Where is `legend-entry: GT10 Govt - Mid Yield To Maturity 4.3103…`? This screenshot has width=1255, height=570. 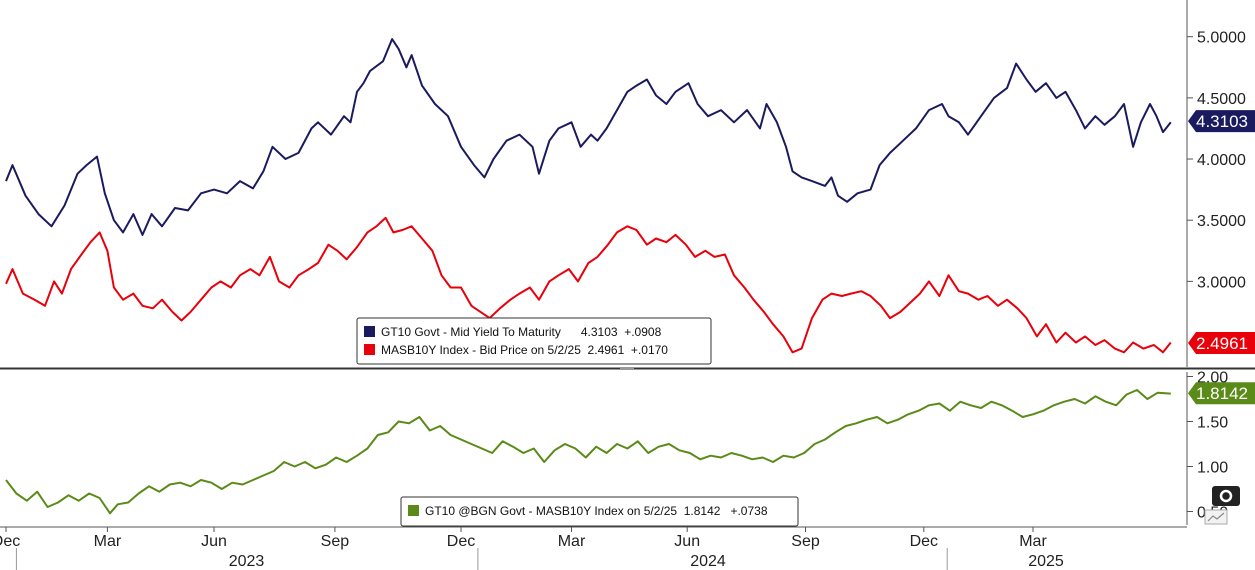
legend-entry: GT10 Govt - Mid Yield To Maturity 4.3103… is located at coordinates (521, 332).